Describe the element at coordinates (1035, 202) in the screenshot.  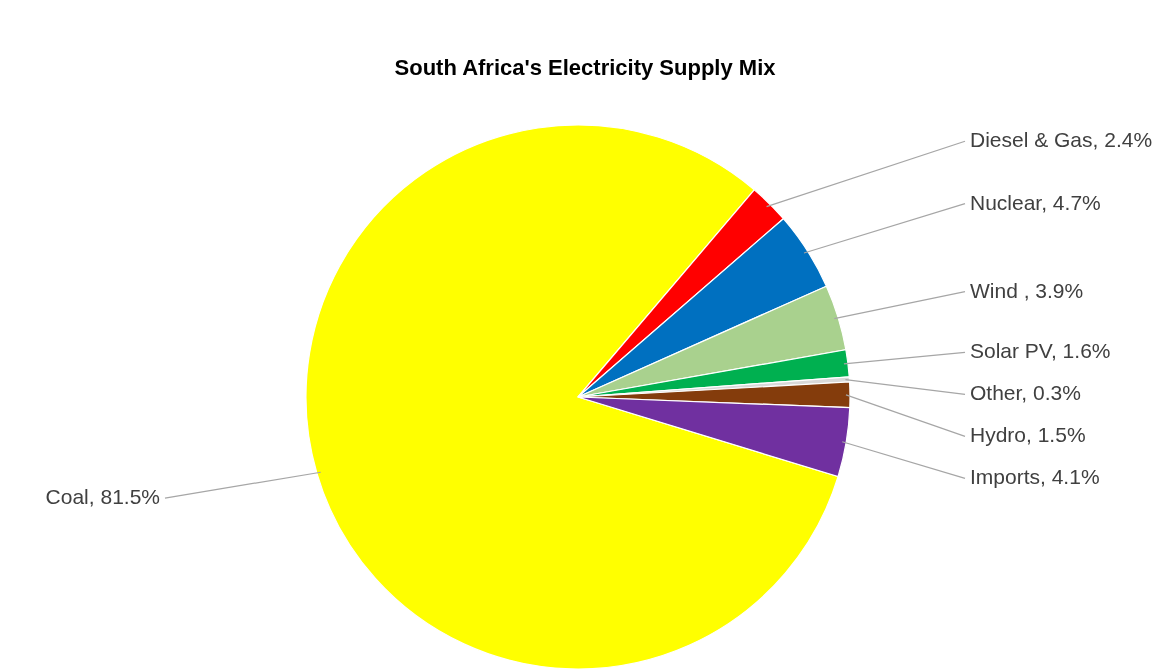
I see `slice-label: Nuclear, 4.7%` at that location.